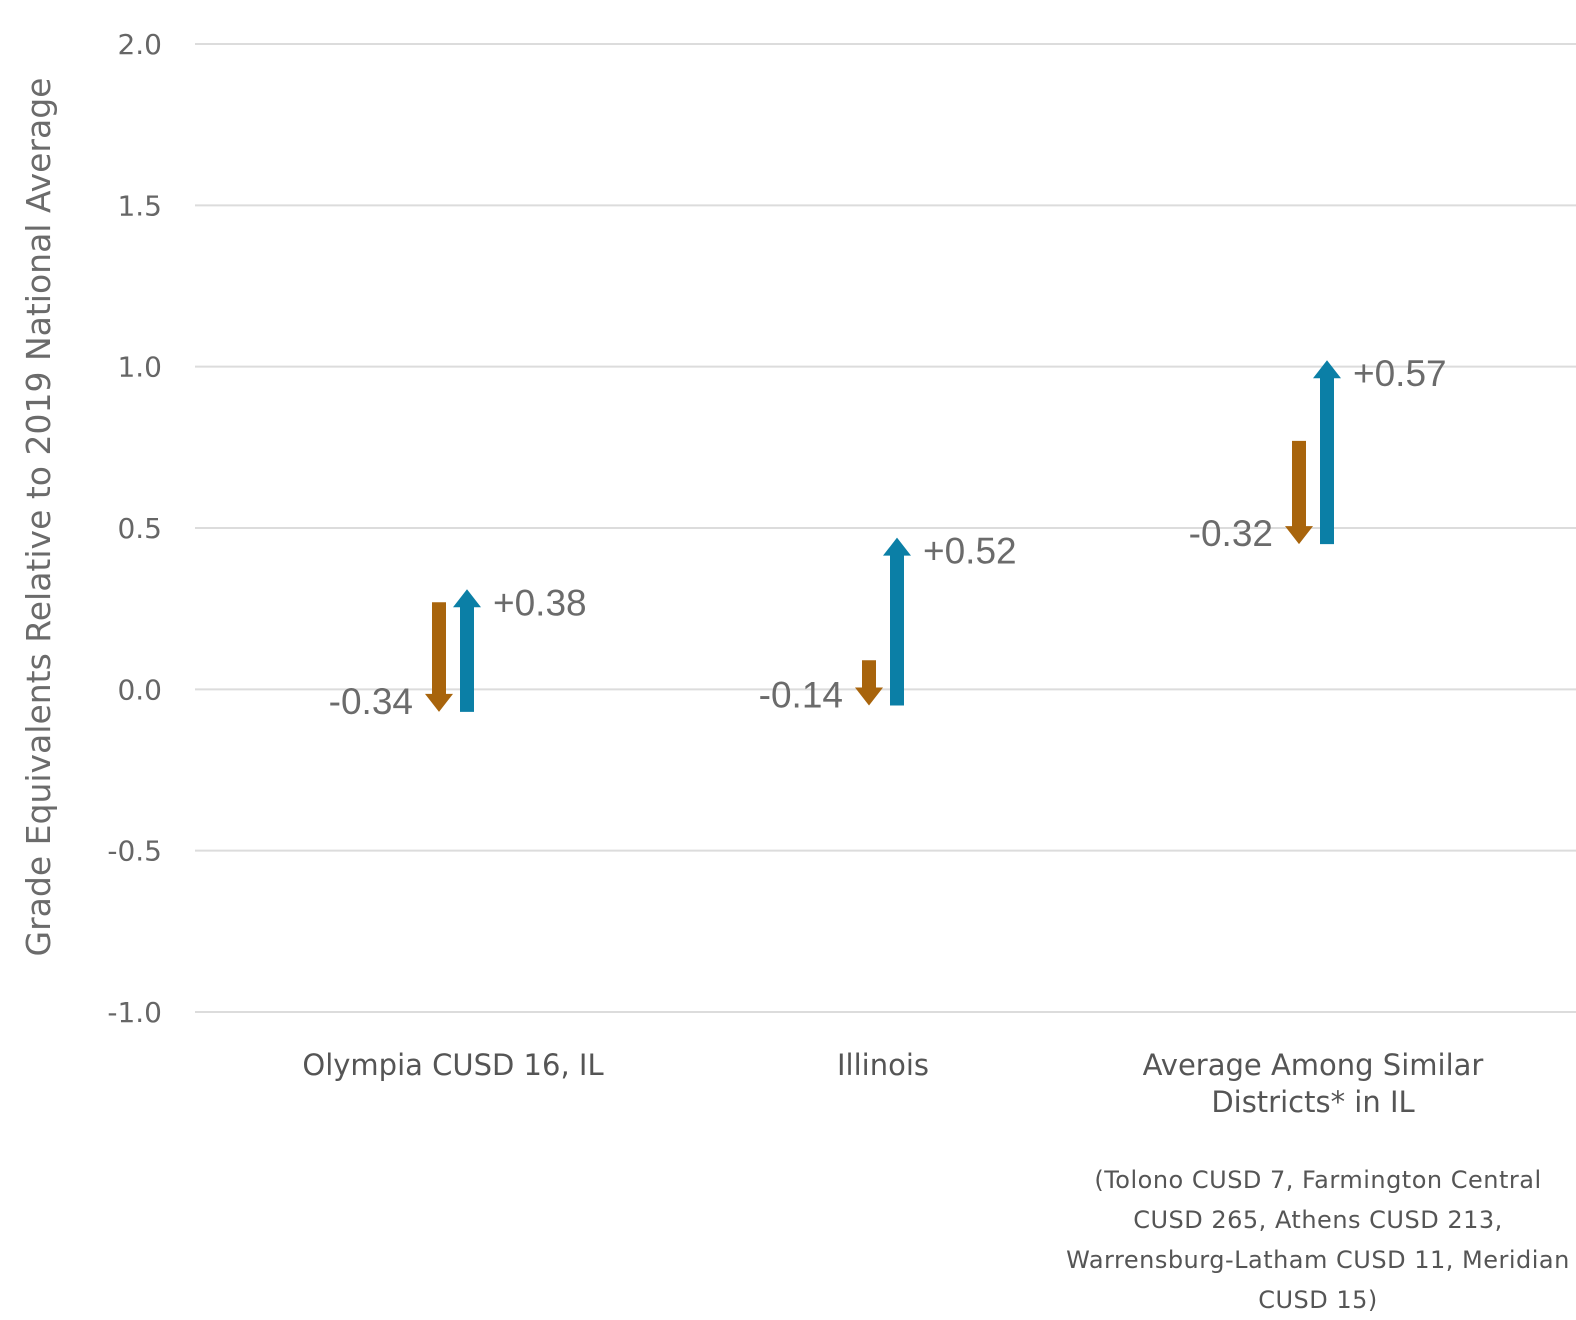  Describe the element at coordinates (1231, 533) in the screenshot. I see `decrease-value-label: -0.32` at that location.